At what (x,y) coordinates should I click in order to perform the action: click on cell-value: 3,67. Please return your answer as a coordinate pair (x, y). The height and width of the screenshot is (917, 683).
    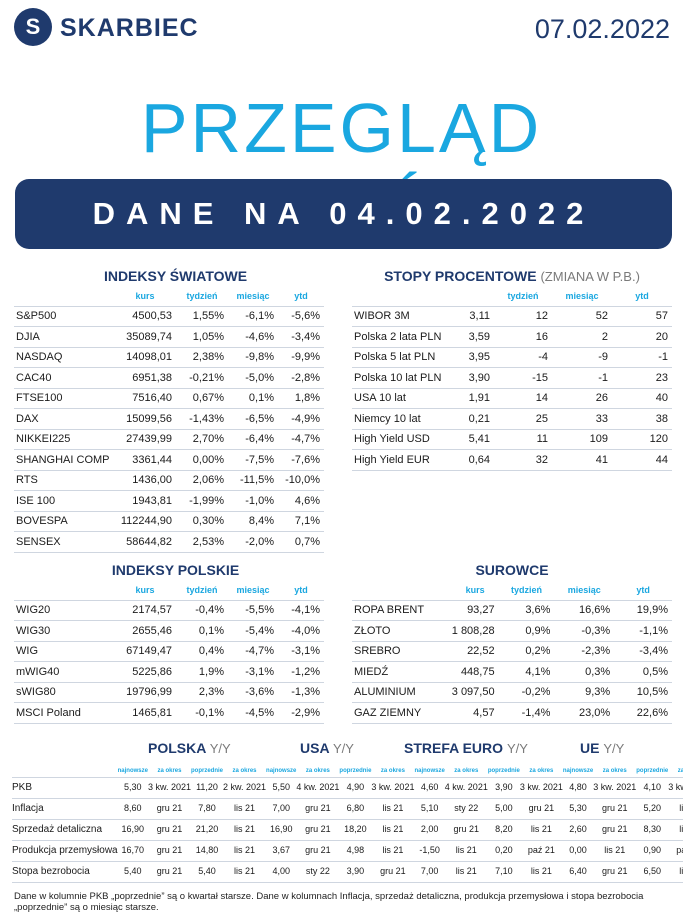
    Looking at the image, I should click on (281, 851).